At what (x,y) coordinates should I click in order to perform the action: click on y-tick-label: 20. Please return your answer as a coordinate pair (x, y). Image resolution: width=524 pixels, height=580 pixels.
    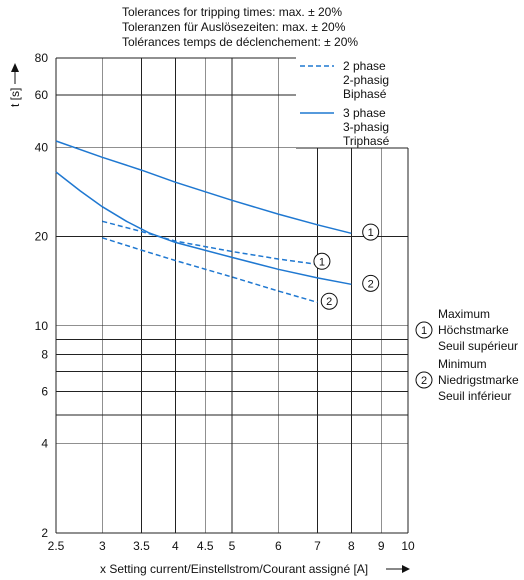
    Looking at the image, I should click on (42, 237).